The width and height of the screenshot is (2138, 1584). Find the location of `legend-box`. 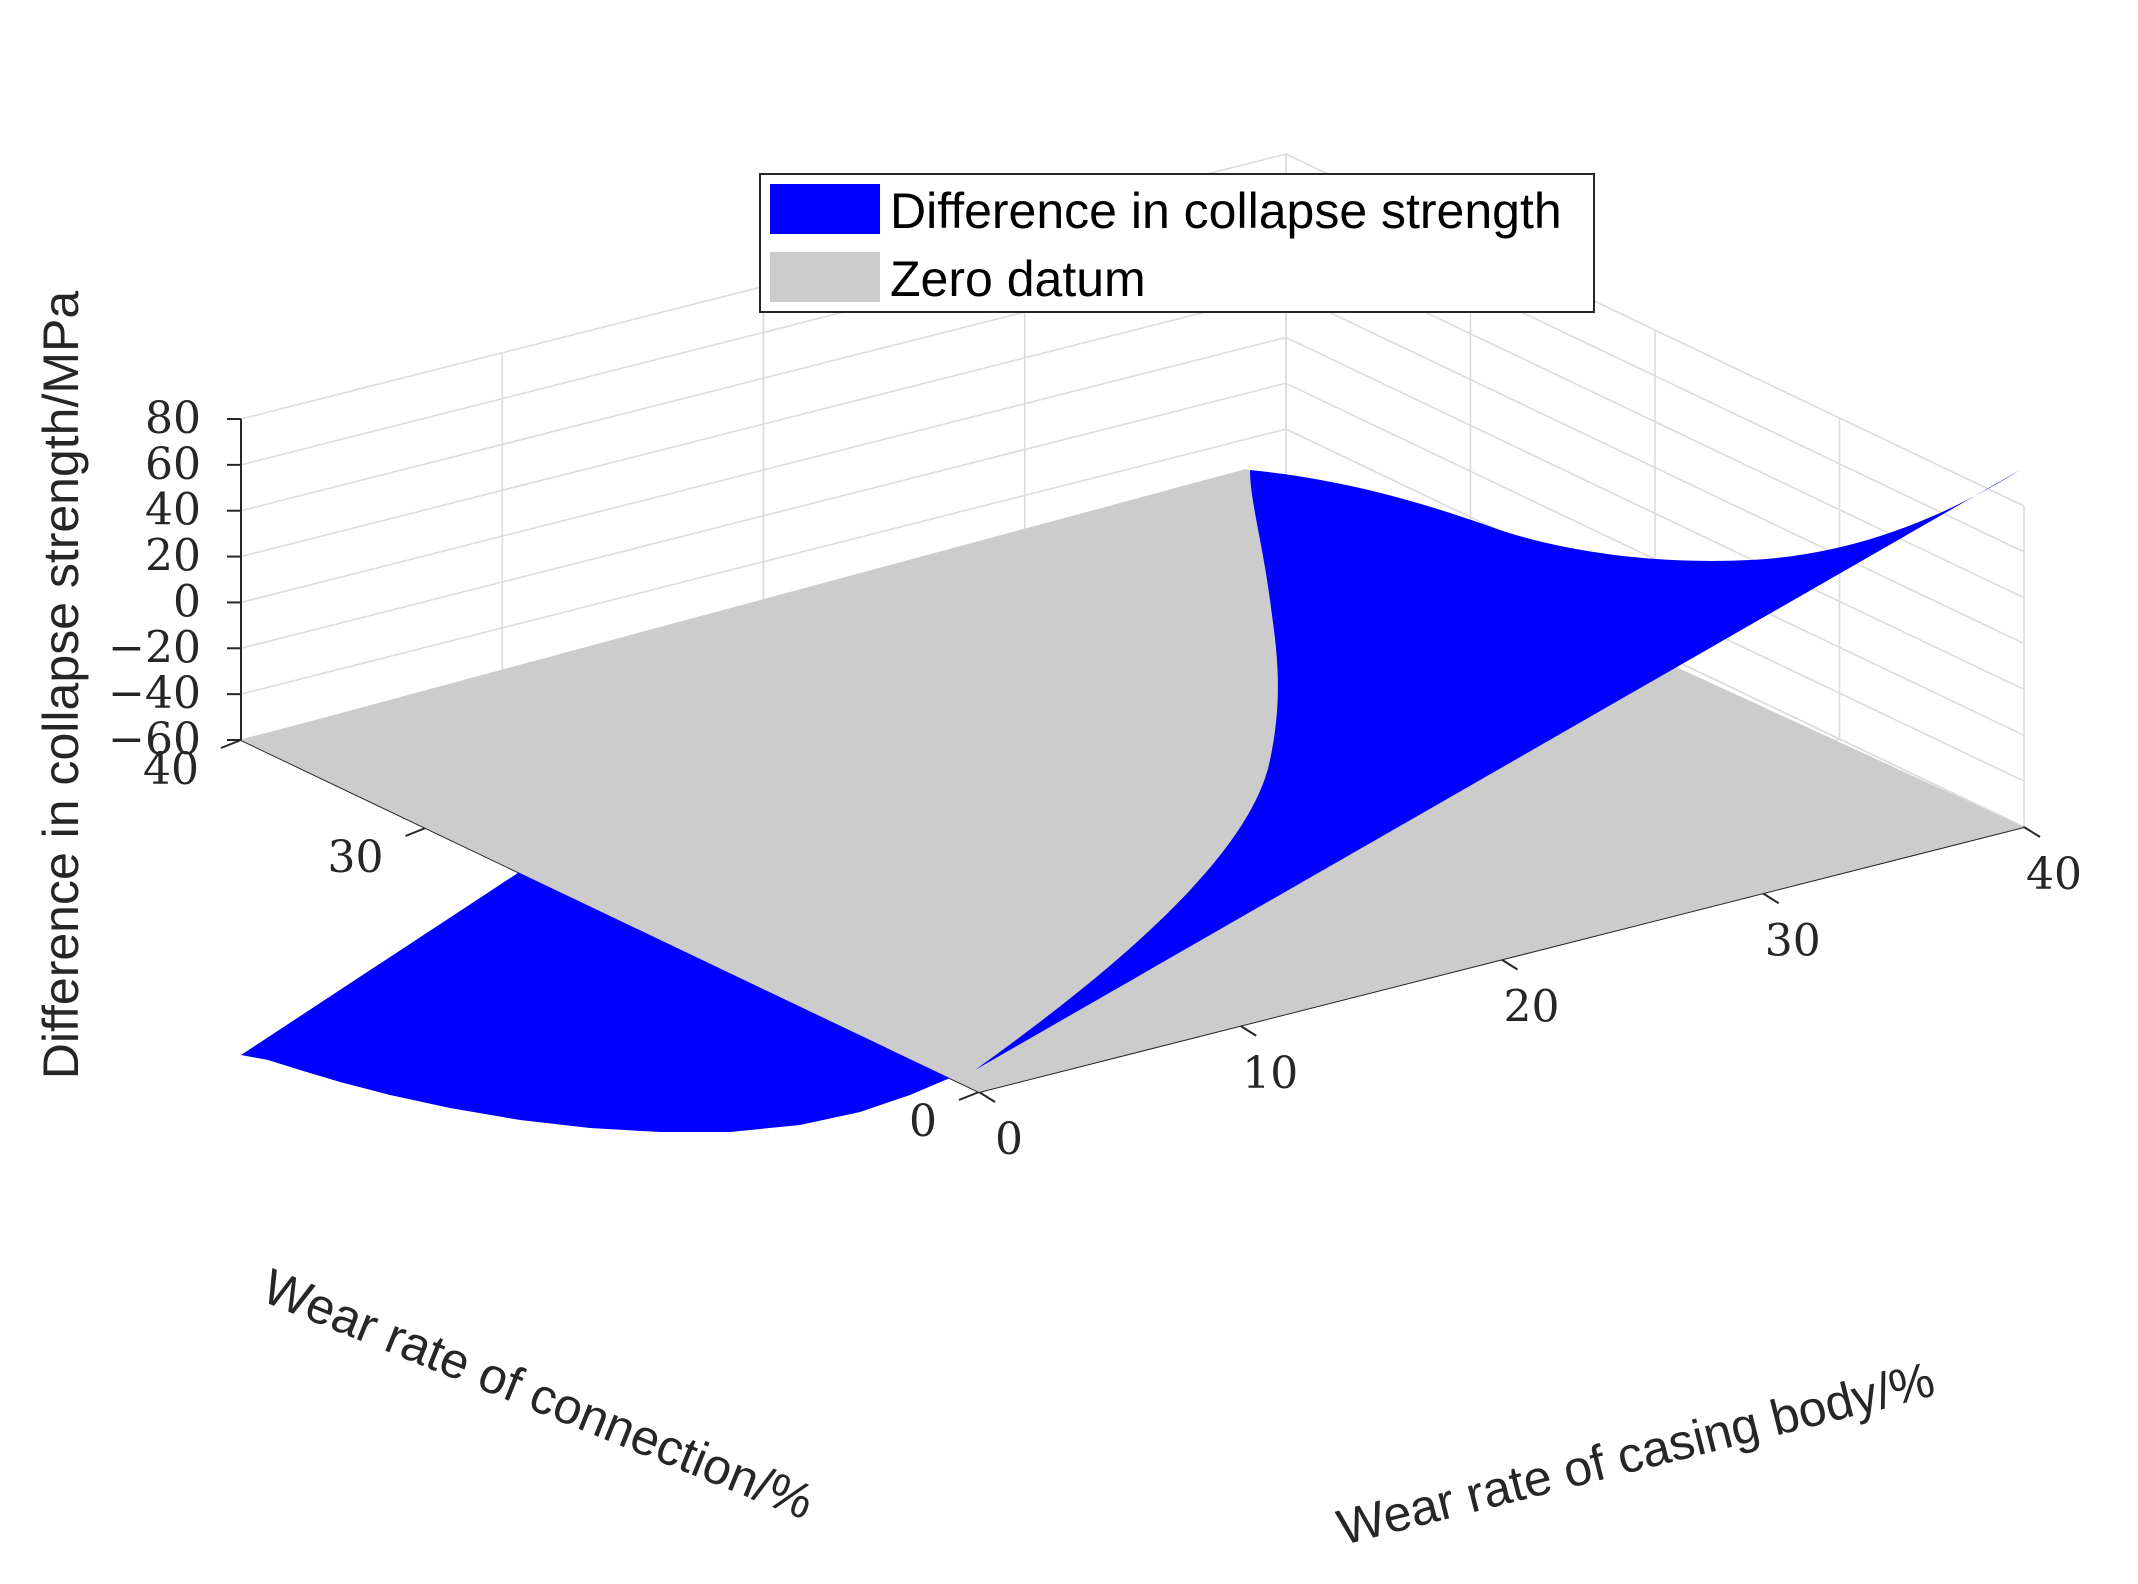

legend-box is located at coordinates (1177, 243).